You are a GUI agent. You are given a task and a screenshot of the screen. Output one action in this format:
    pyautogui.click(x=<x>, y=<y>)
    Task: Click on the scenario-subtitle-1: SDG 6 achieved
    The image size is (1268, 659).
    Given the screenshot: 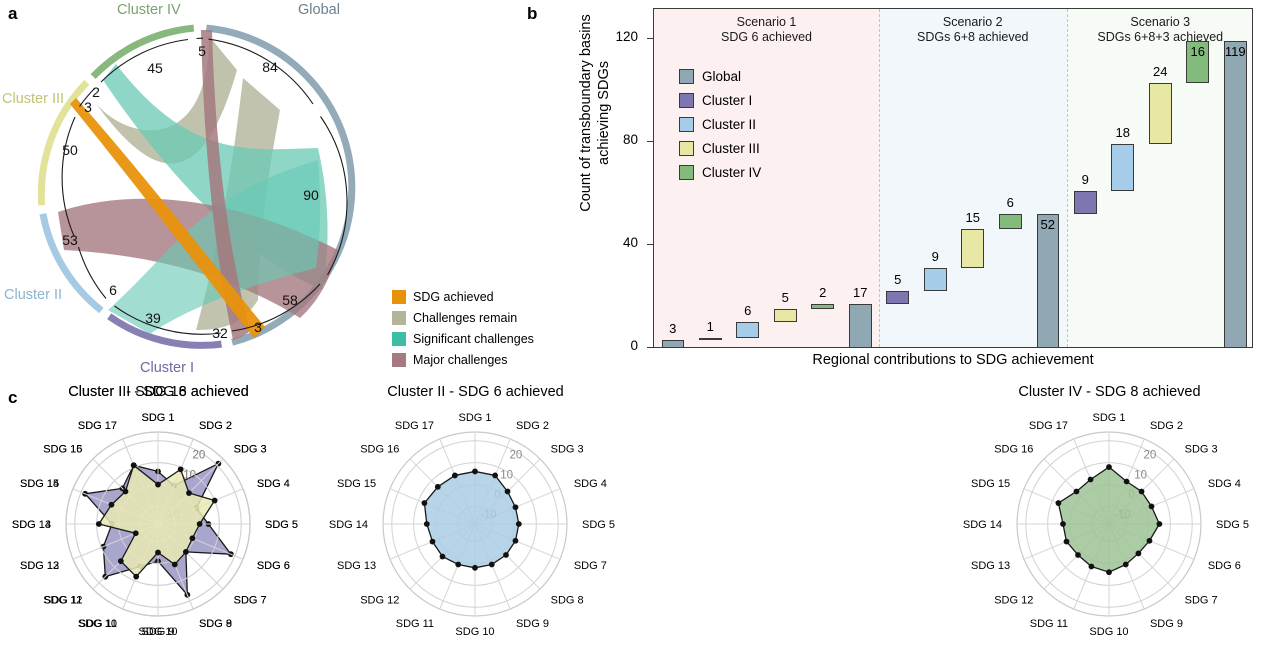 What is the action you would take?
    pyautogui.click(x=766, y=37)
    